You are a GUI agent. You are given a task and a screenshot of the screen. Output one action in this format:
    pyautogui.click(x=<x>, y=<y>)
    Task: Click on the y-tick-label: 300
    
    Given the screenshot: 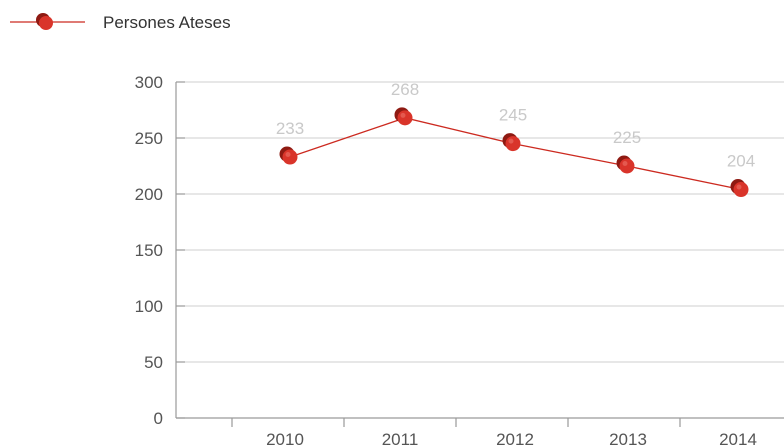 What is the action you would take?
    pyautogui.click(x=149, y=82)
    